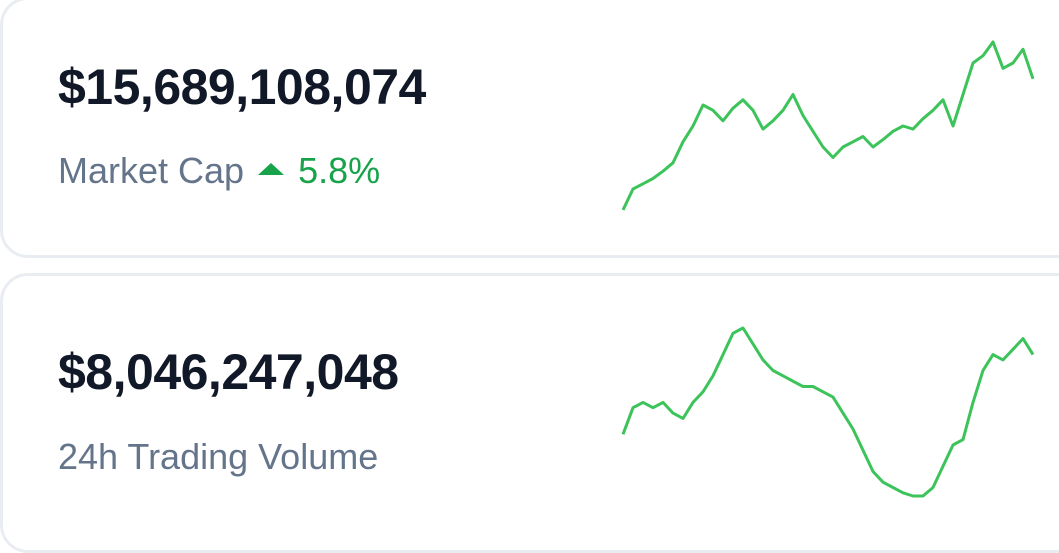  I want to click on volume-label: 24h Trading Volume, so click(218, 456).